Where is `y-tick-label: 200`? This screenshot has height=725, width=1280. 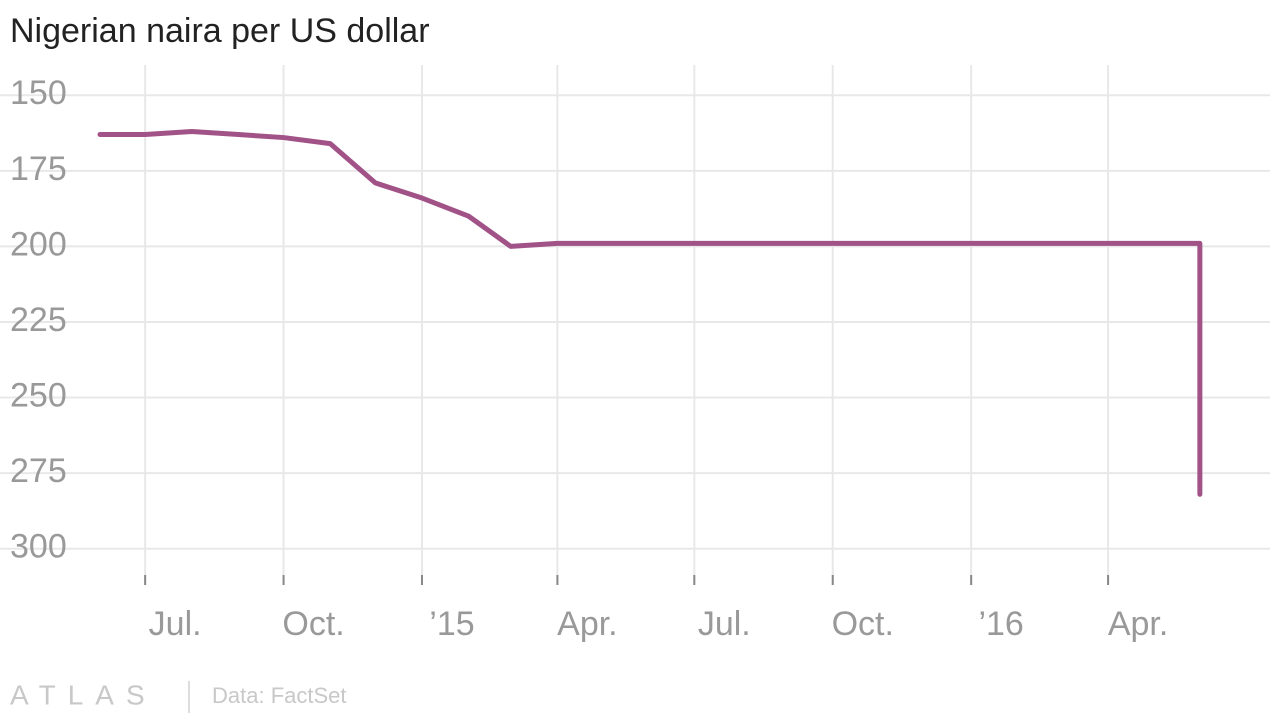
y-tick-label: 200 is located at coordinates (38, 244).